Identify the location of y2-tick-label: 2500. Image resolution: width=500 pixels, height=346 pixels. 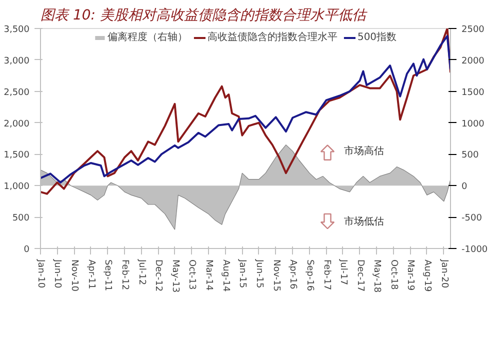
(473, 30).